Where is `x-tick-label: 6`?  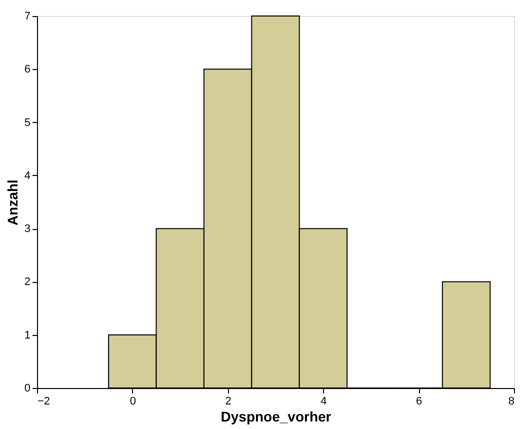 x-tick-label: 6 is located at coordinates (419, 402).